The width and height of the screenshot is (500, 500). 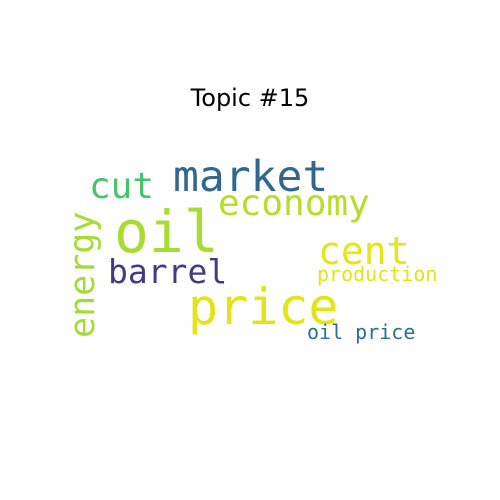 What do you see at coordinates (251, 177) in the screenshot?
I see `word-market: market` at bounding box center [251, 177].